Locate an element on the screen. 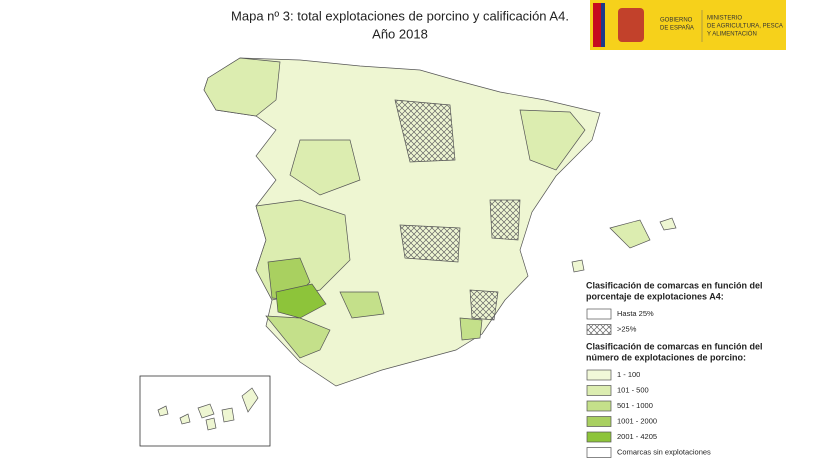  coat-of-arms is located at coordinates (631, 25).